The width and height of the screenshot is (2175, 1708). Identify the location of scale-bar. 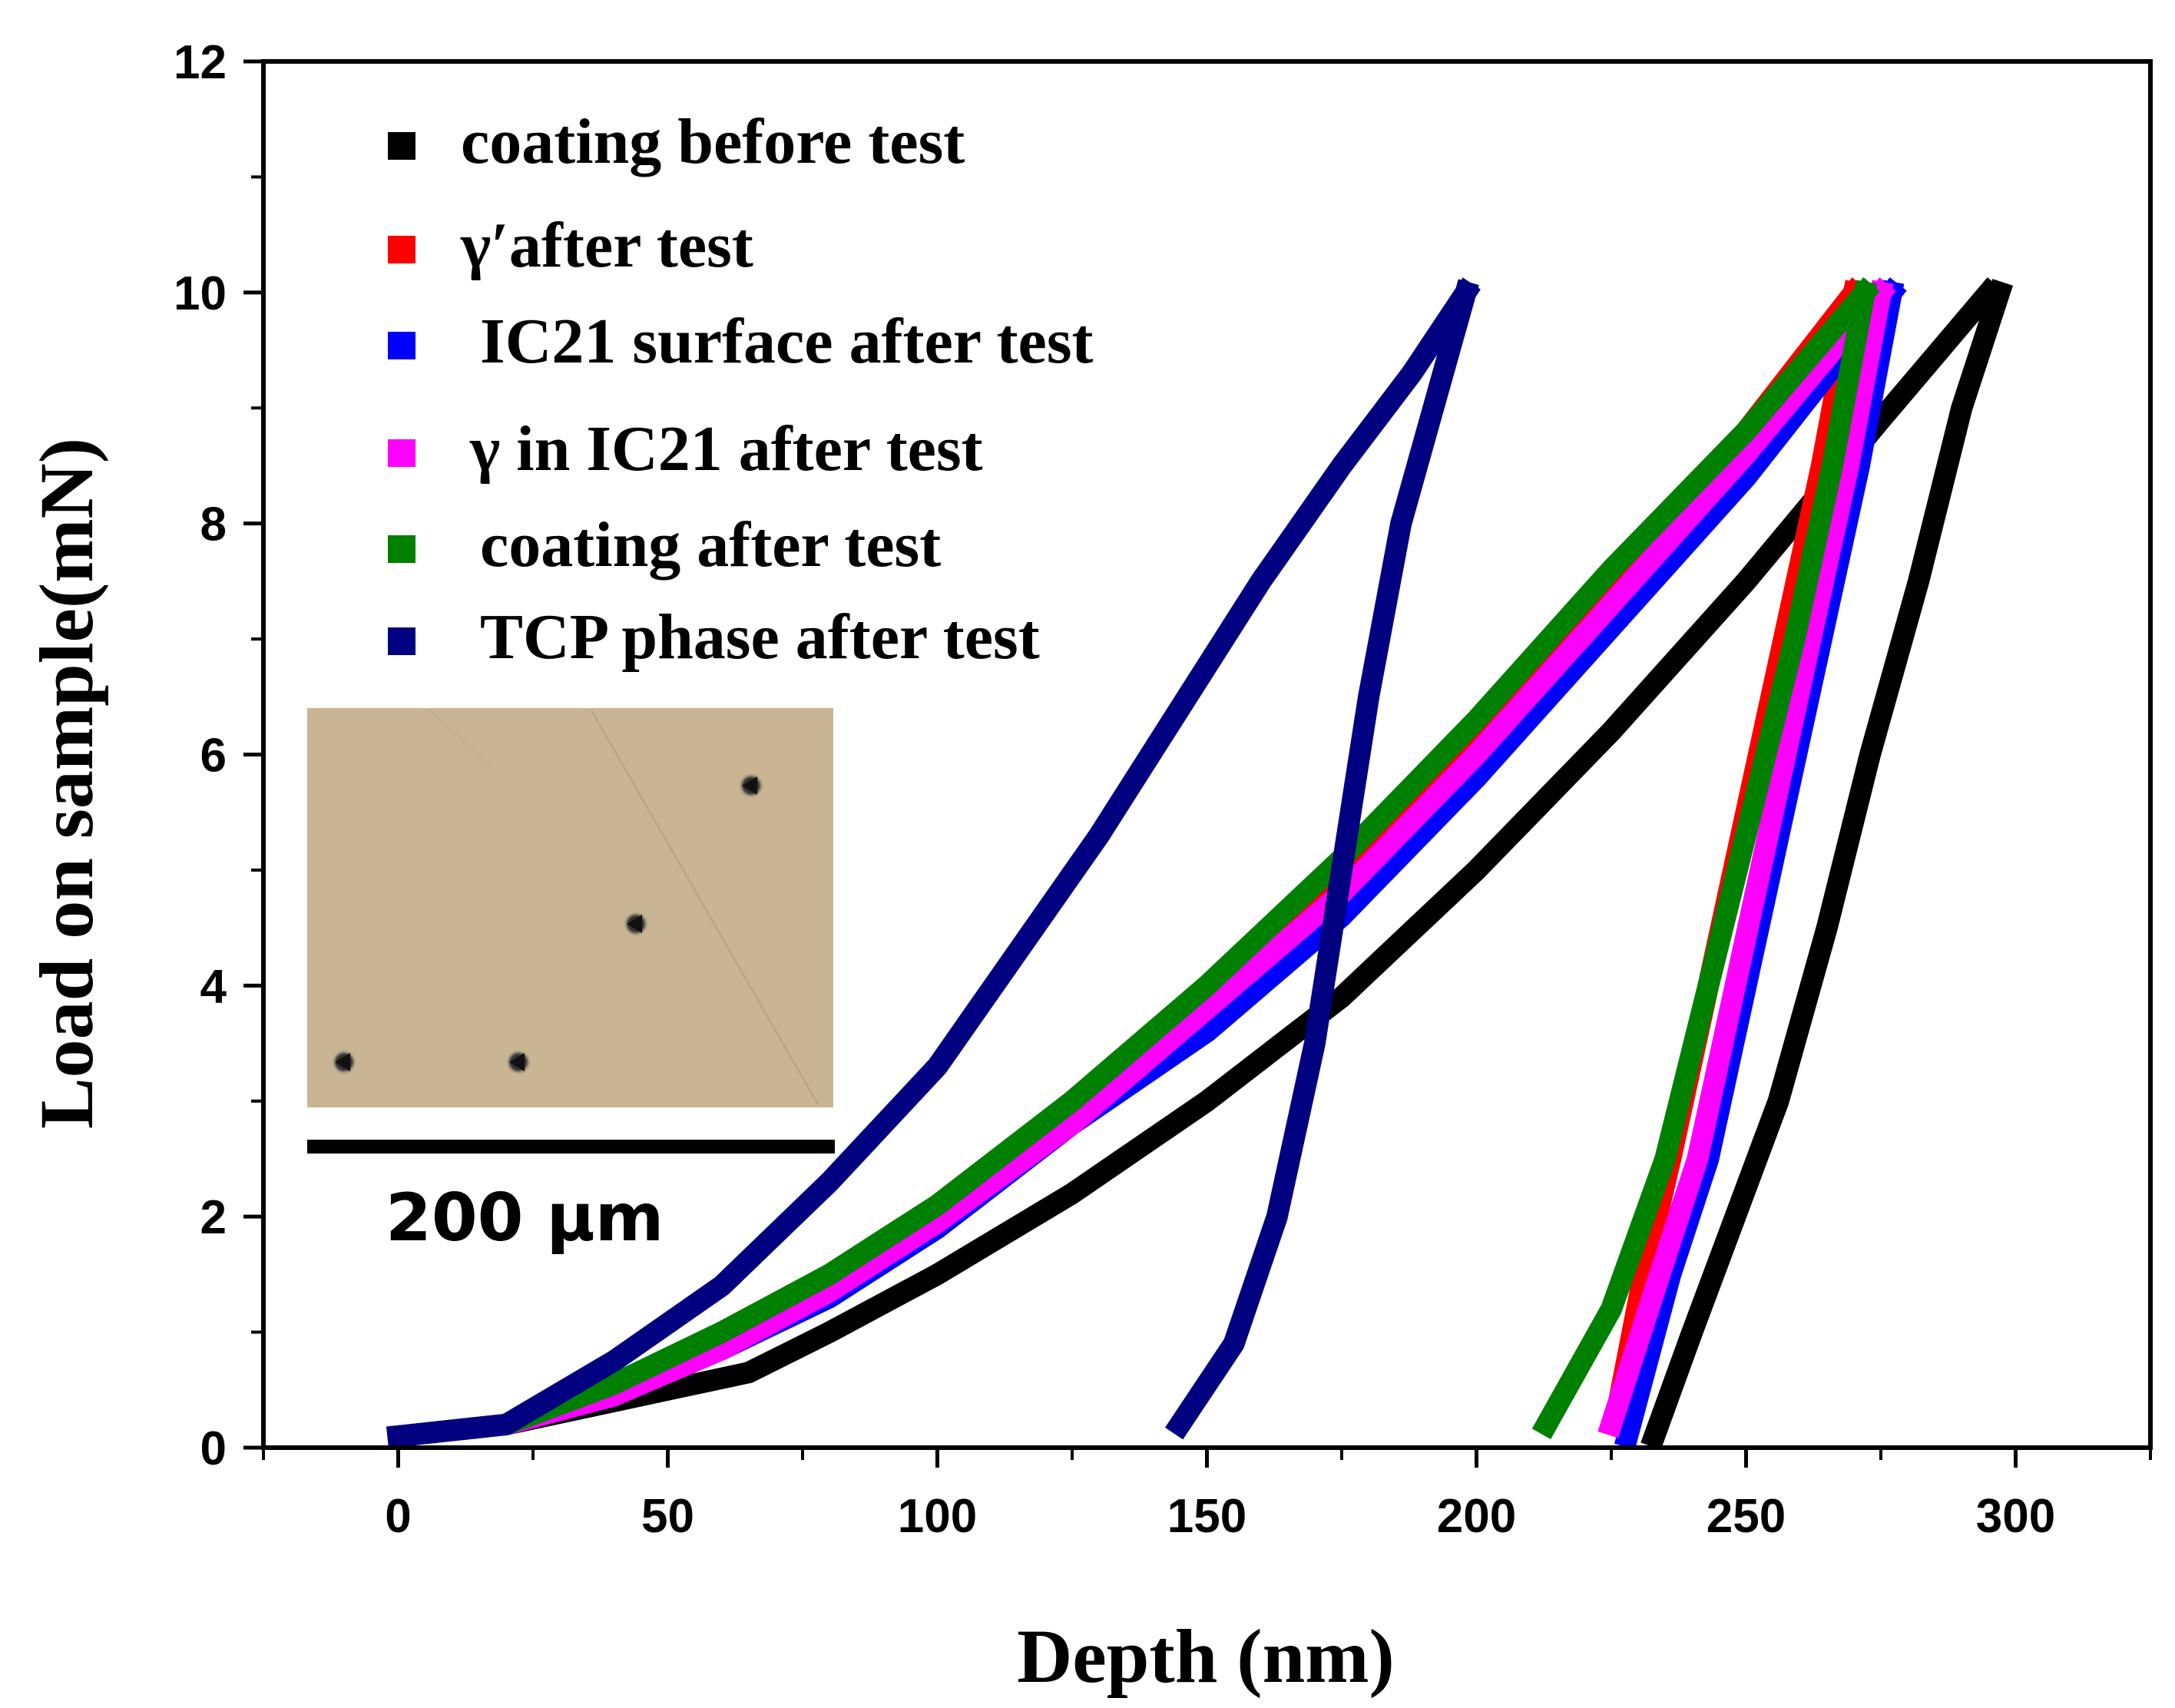
(571, 1147).